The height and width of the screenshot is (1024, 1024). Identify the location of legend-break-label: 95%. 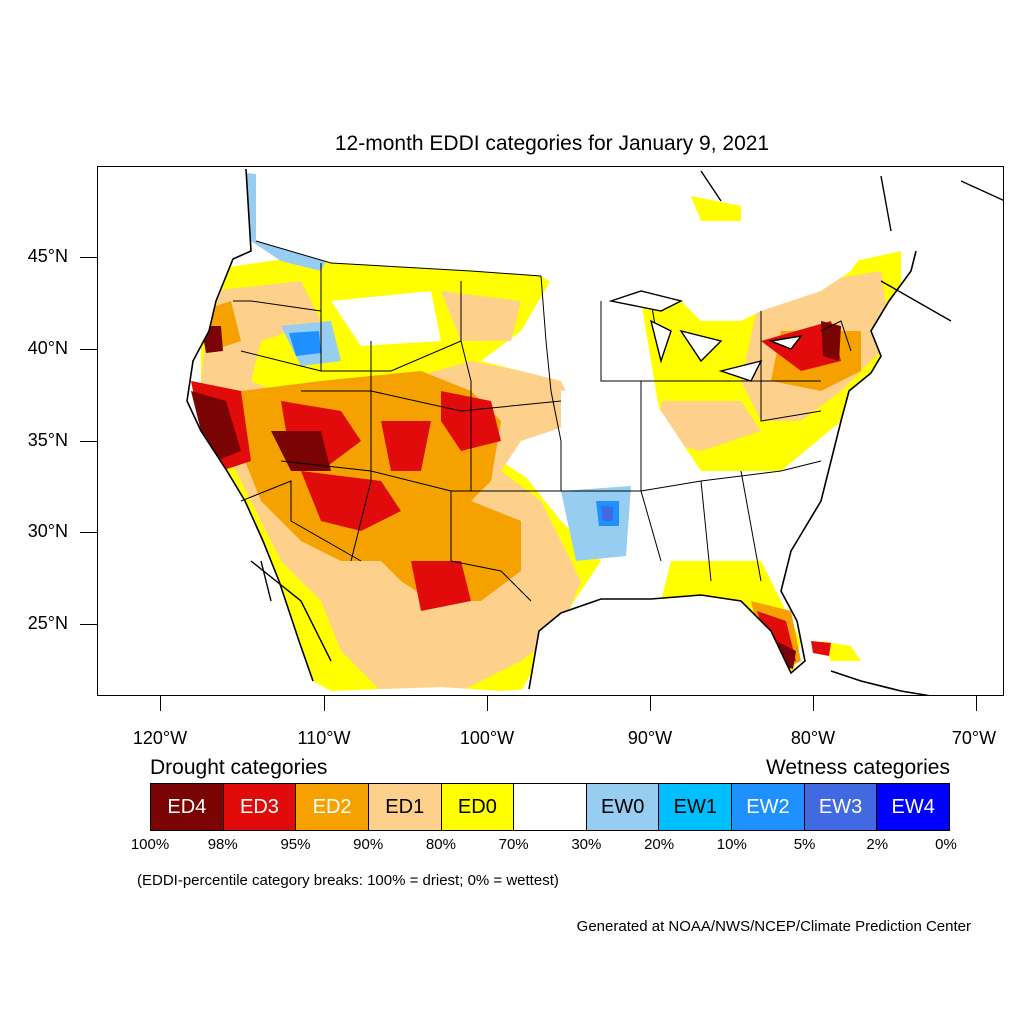
(295, 844).